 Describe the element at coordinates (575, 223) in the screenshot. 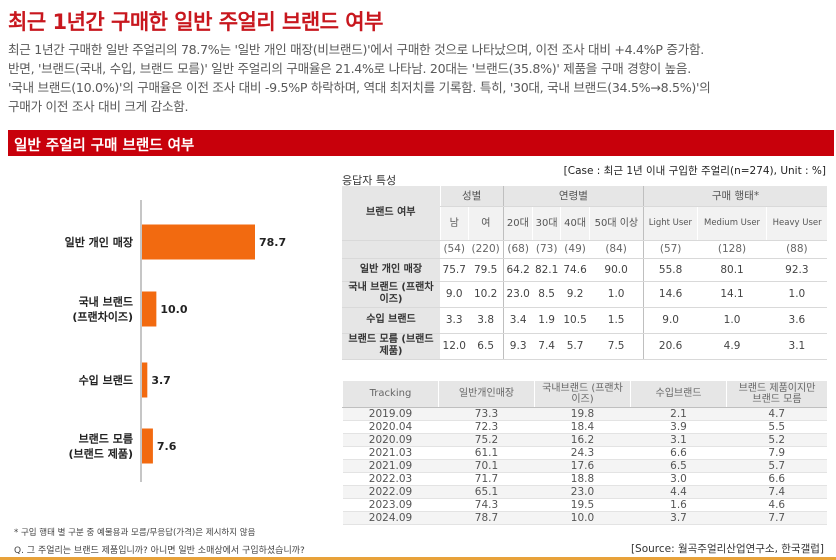

I see `sub-header: 40대` at that location.